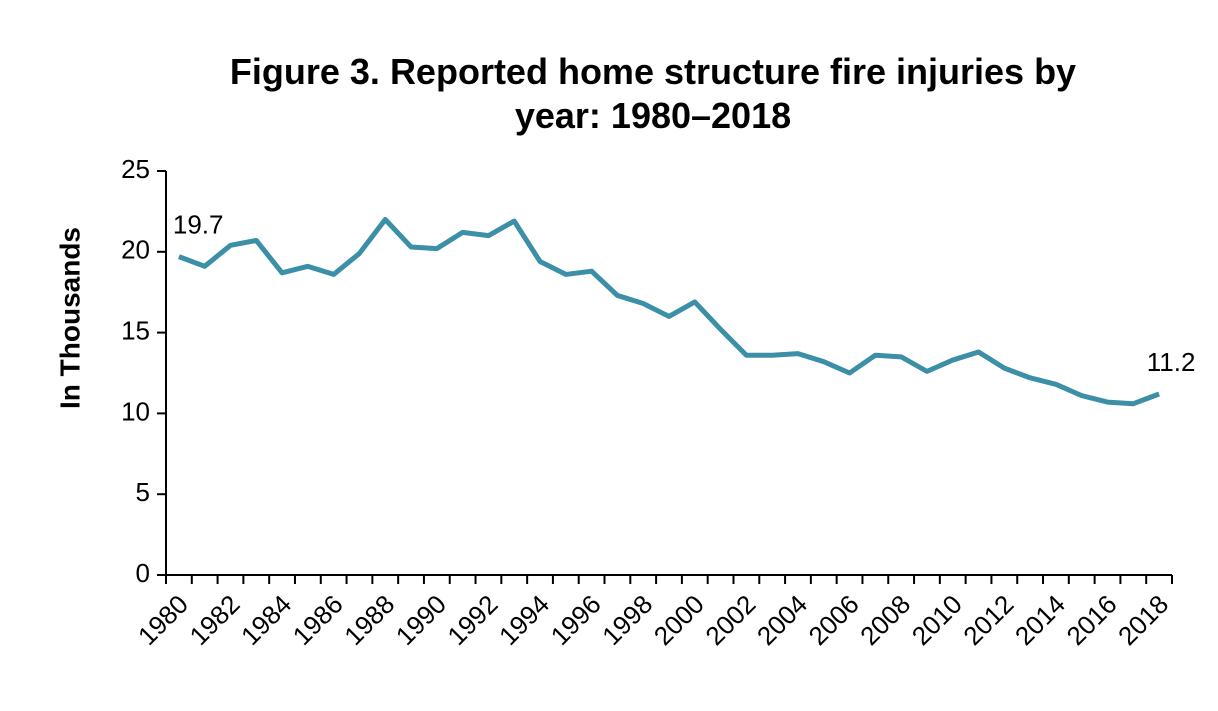 The image size is (1218, 711). Describe the element at coordinates (421, 620) in the screenshot. I see `x-tick-label: 1990` at that location.